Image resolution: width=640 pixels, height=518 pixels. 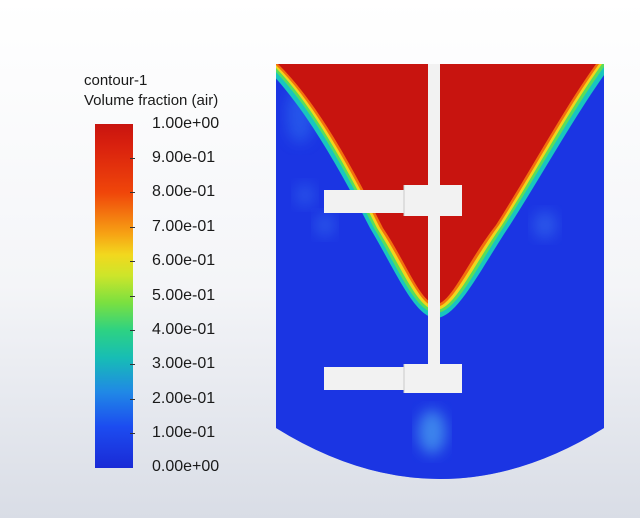 I want to click on tick-label: 3.00e-01, so click(x=184, y=363).